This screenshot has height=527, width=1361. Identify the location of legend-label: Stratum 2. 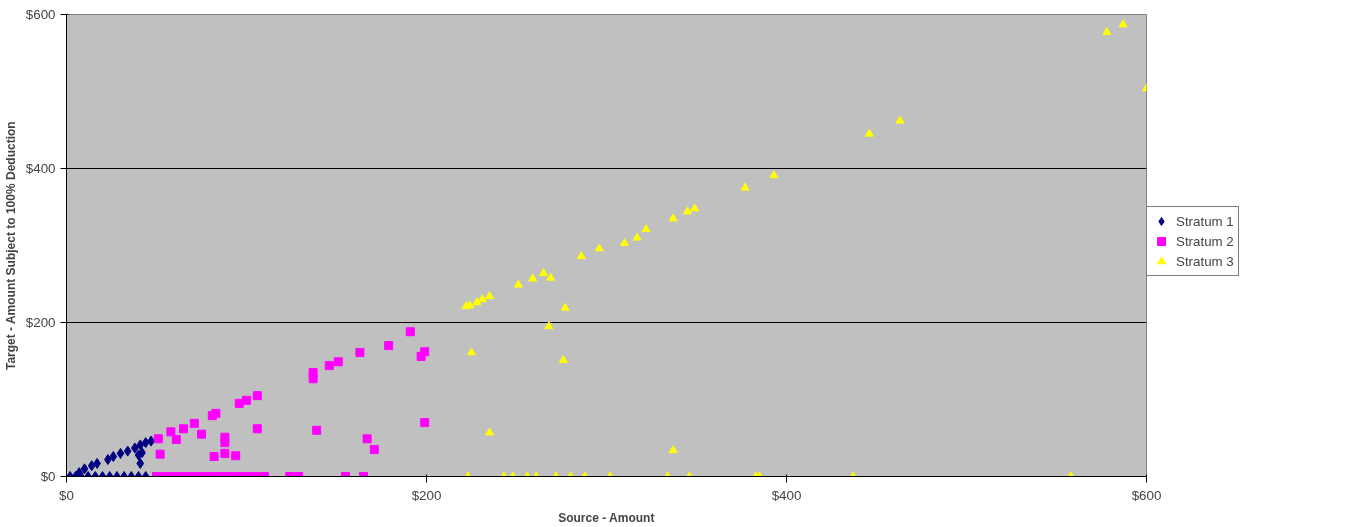
(1205, 241).